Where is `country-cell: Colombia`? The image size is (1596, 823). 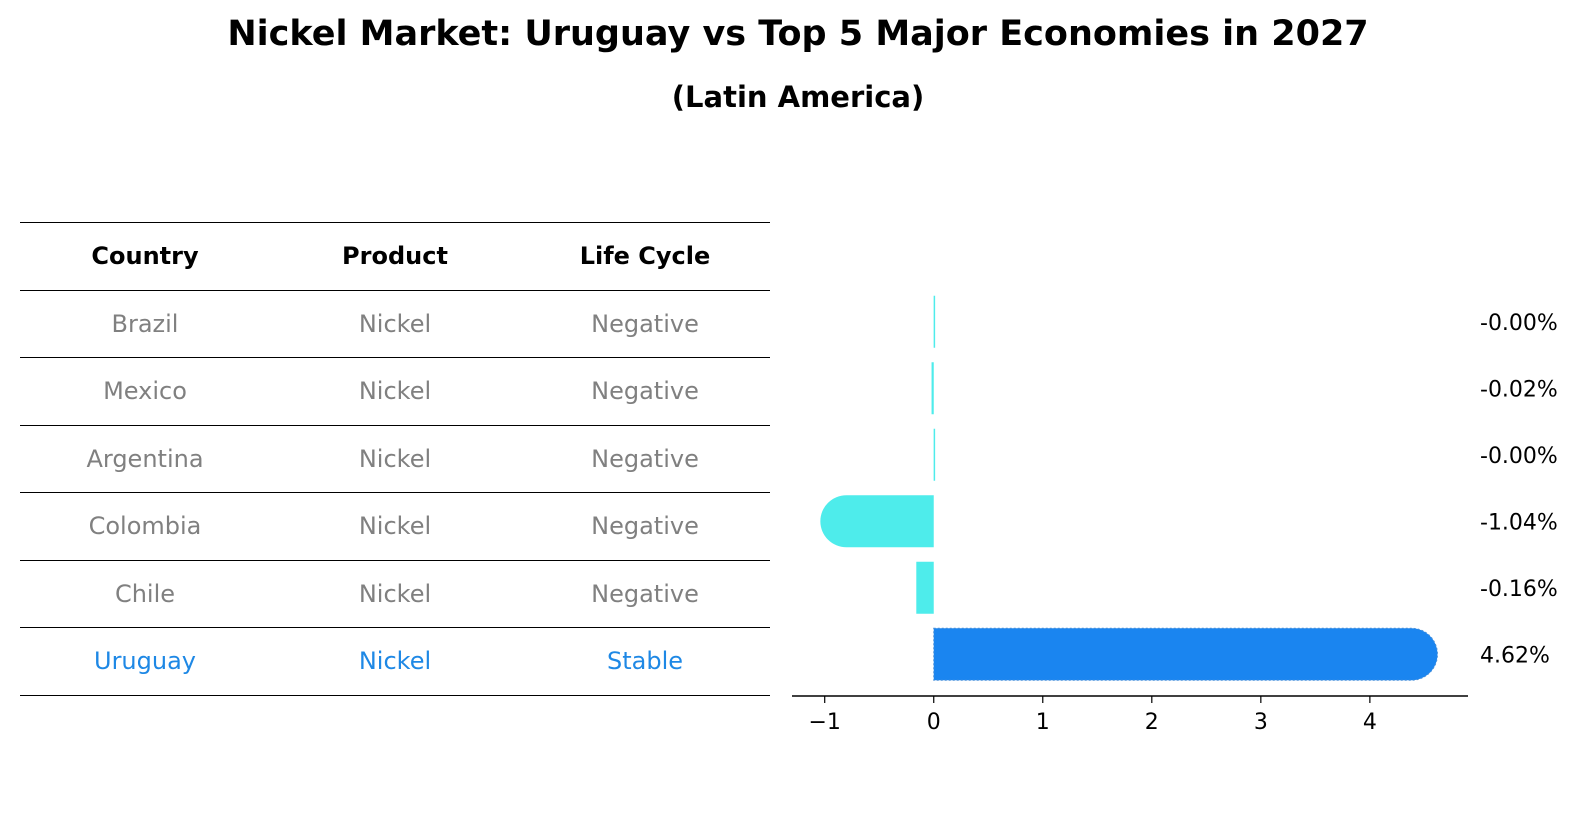
country-cell: Colombia is located at coordinates (145, 526).